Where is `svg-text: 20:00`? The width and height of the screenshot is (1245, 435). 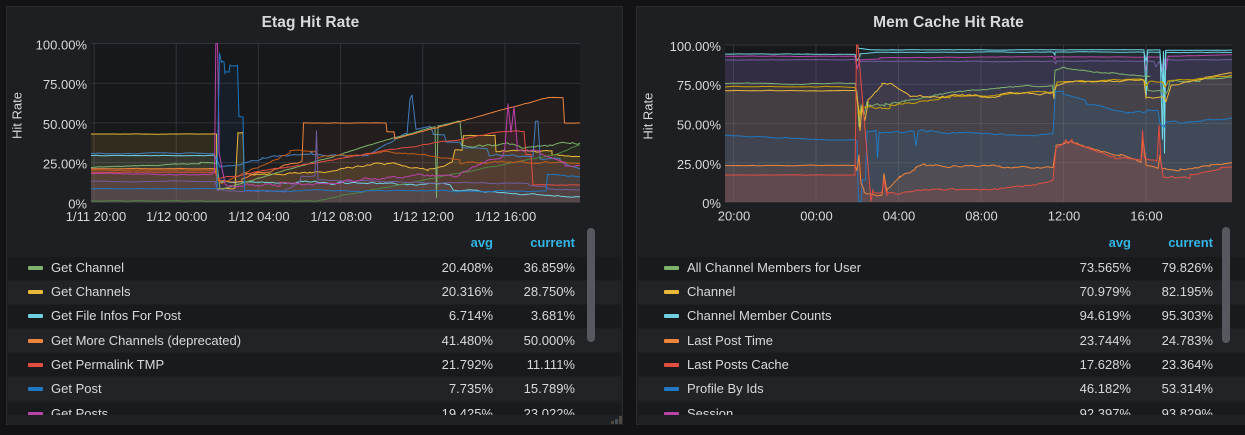 svg-text: 20:00 is located at coordinates (734, 216).